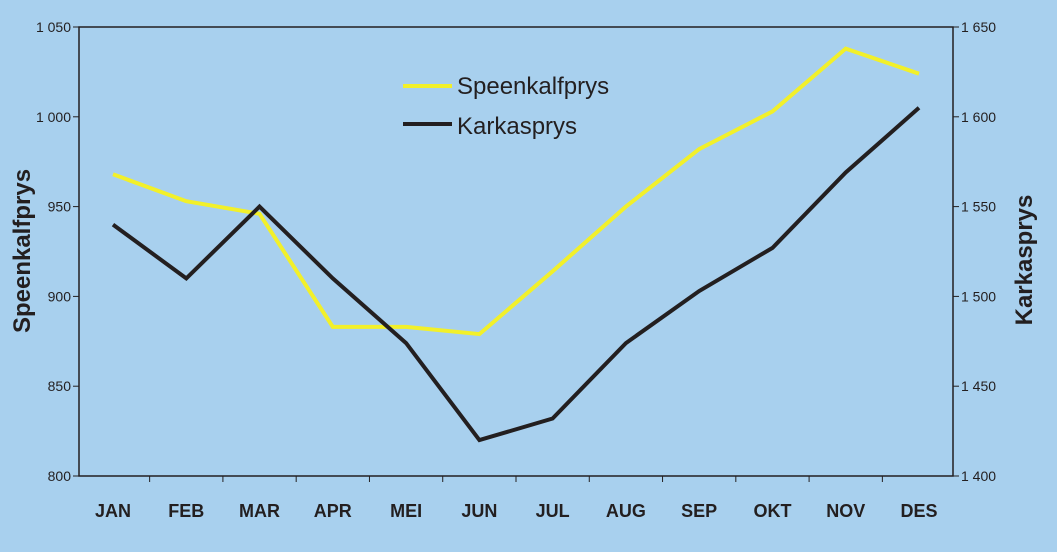 The image size is (1057, 552). Describe the element at coordinates (406, 511) in the screenshot. I see `x-tick-label-mei: MEI` at that location.